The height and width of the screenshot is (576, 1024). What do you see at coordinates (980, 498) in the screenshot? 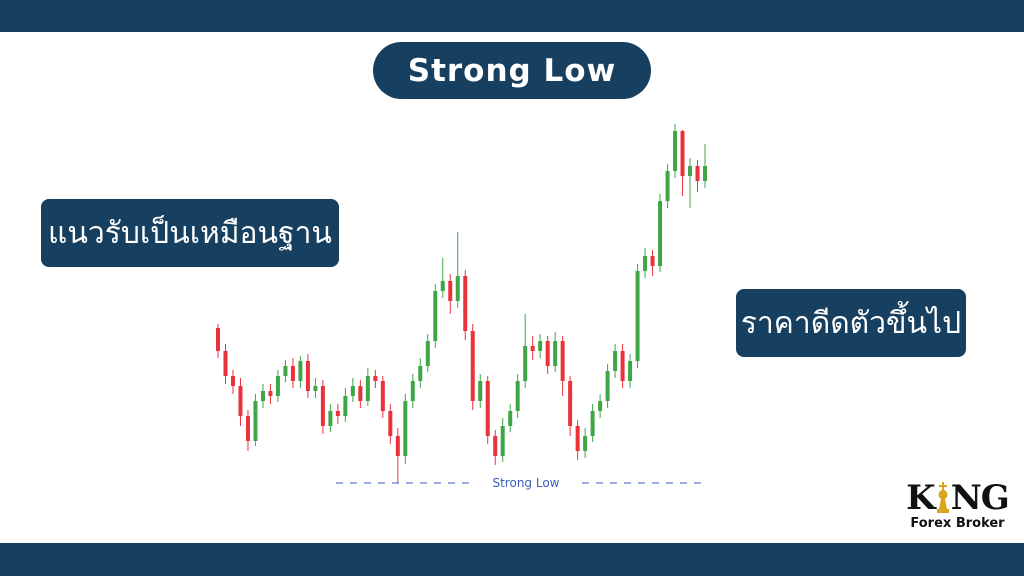
I see `logo-right: NG` at bounding box center [980, 498].